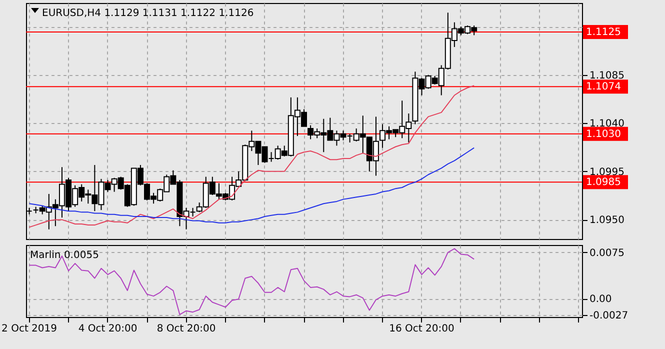 Image resolution: width=665 pixels, height=349 pixels. What do you see at coordinates (603, 87) in the screenshot?
I see `ref-line-label: 1.1074` at bounding box center [603, 87].